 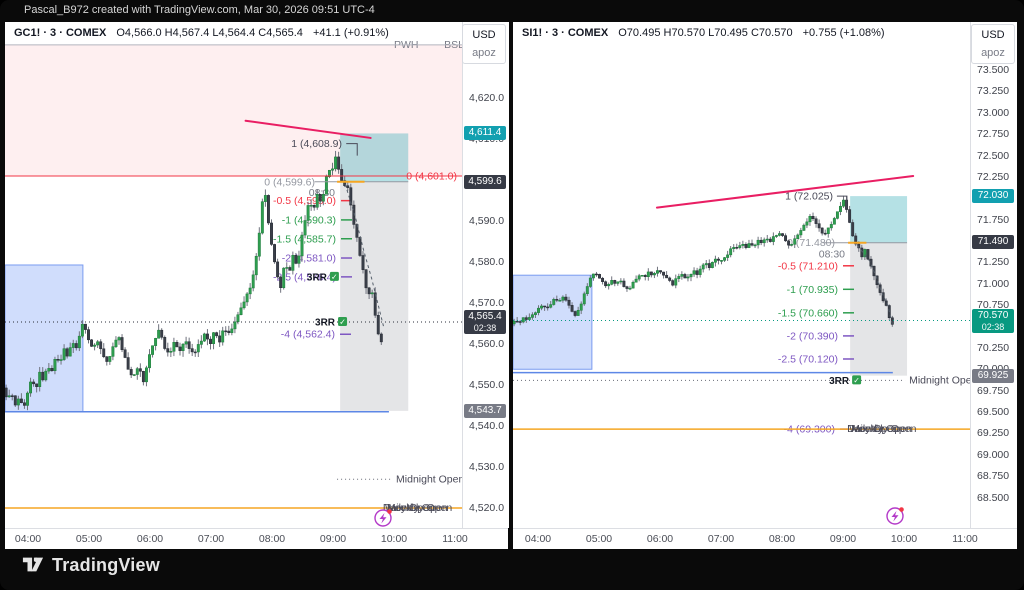 I want to click on fib-level-label: 0 (4,599.6), so click(x=289, y=182).